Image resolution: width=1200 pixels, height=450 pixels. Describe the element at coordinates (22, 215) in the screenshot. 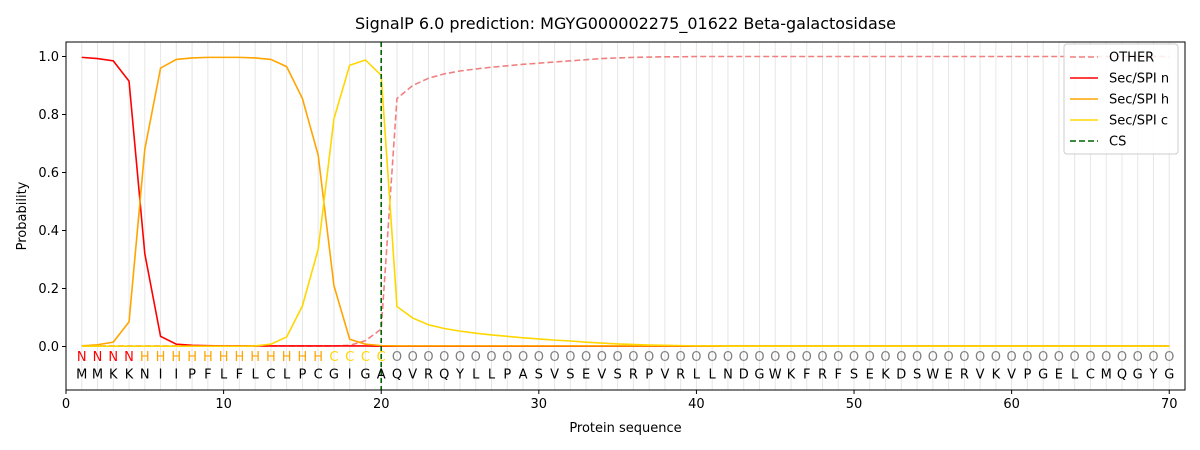

I see `y-axis-label: Probability` at that location.